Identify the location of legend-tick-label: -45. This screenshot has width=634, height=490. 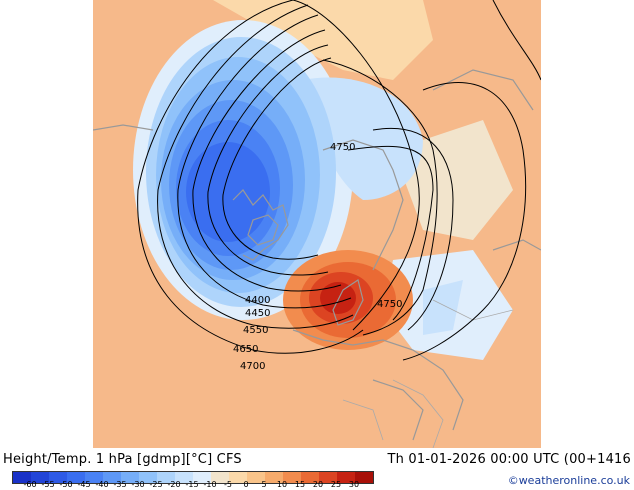
(84, 484).